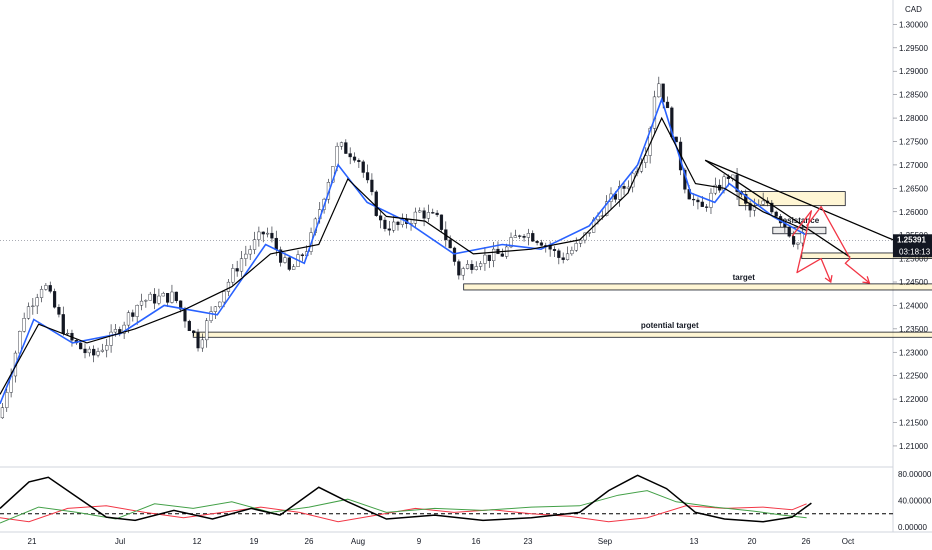 This screenshot has width=932, height=550. What do you see at coordinates (913, 118) in the screenshot?
I see `price-tick-label: 1.28000` at bounding box center [913, 118].